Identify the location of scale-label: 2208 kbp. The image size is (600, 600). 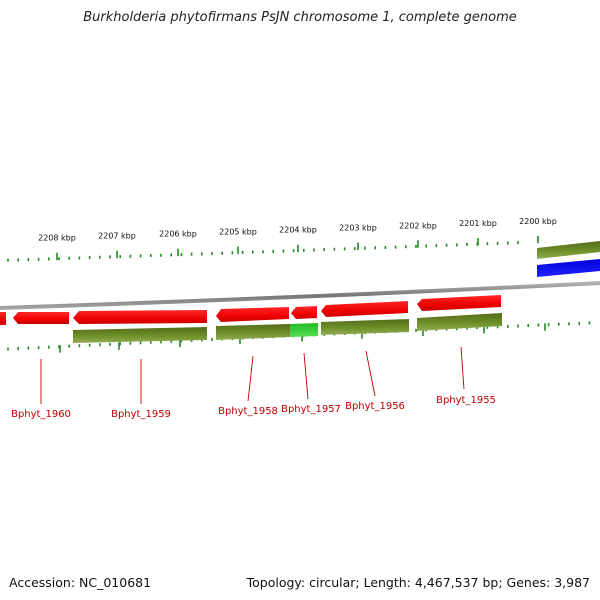
(57, 238).